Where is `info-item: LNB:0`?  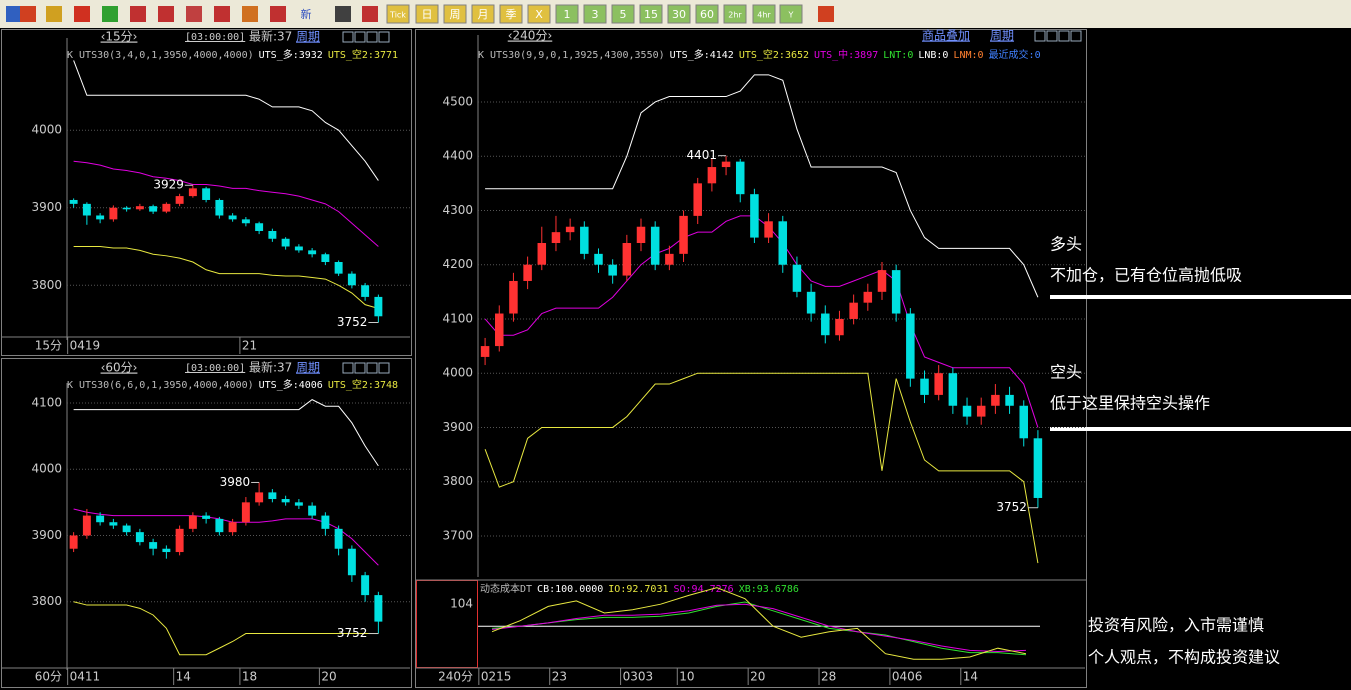 info-item: LNB:0 is located at coordinates (933, 55).